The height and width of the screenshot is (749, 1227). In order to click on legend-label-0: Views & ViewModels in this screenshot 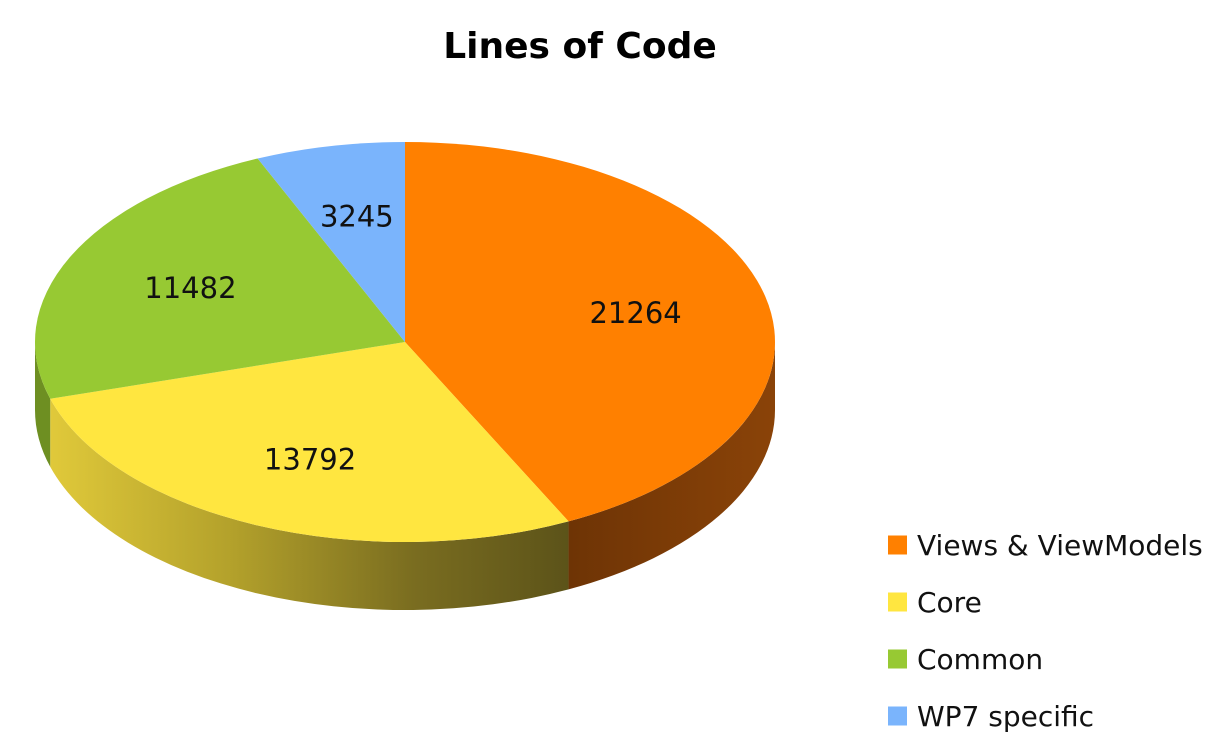, I will do `click(1060, 545)`.